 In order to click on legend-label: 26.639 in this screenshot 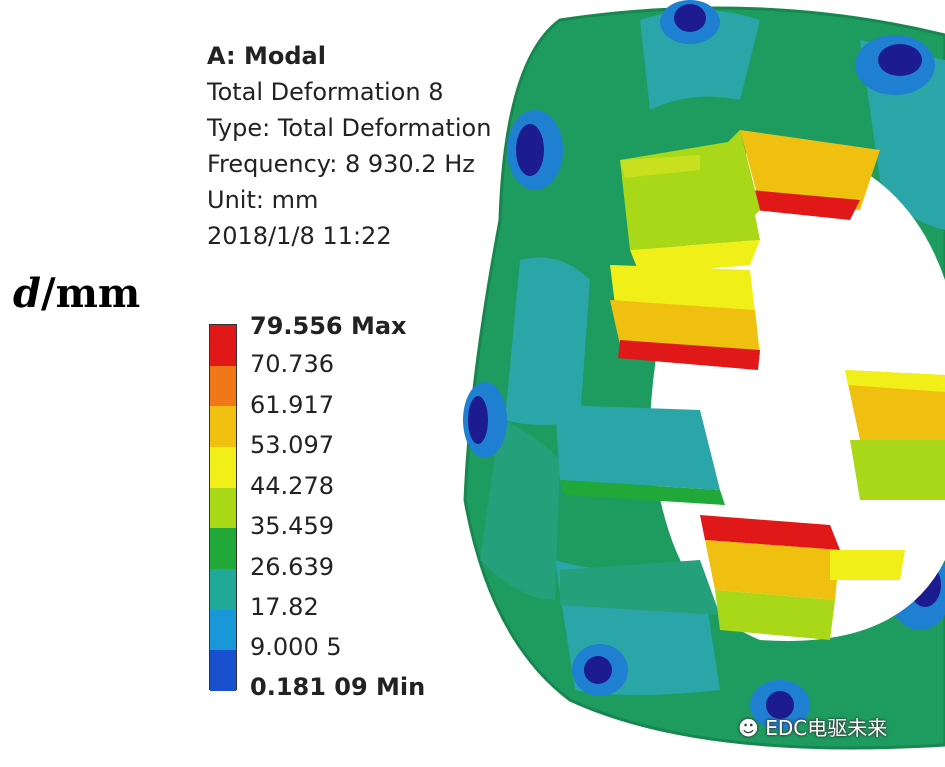, I will do `click(292, 567)`.